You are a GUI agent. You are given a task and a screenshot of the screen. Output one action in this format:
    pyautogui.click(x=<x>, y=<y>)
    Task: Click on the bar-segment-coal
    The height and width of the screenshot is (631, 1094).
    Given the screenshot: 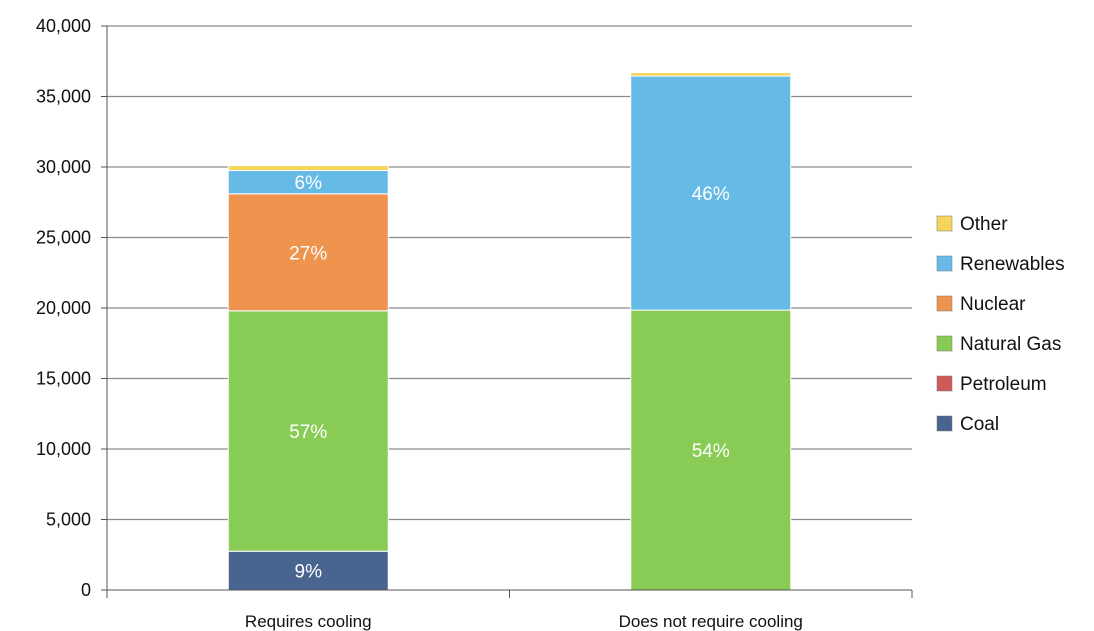 What is the action you would take?
    pyautogui.click(x=308, y=570)
    